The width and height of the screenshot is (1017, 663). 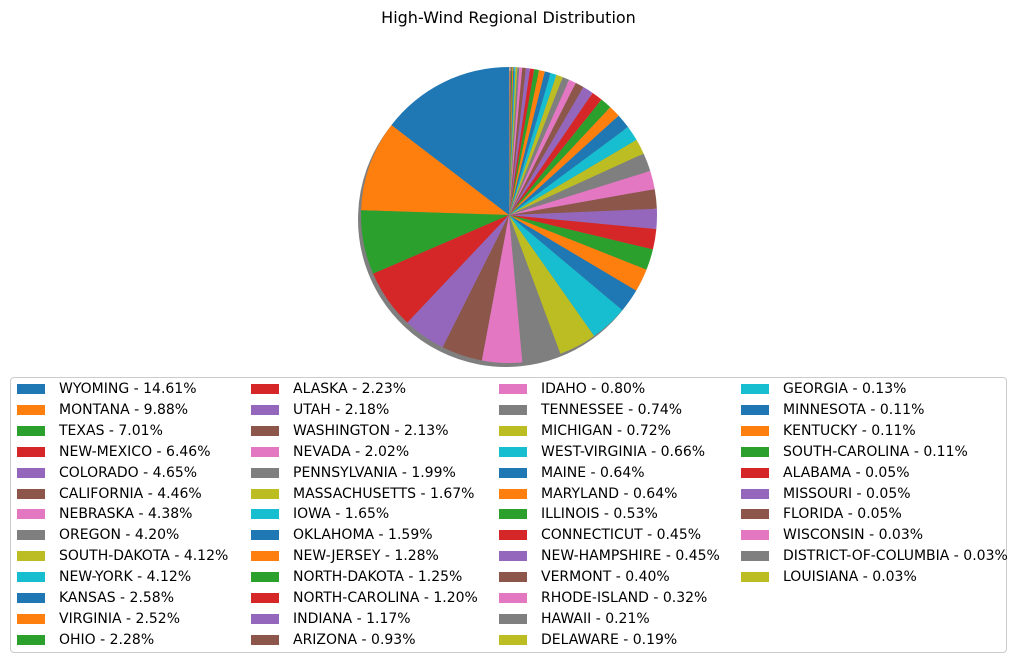 I want to click on legend-label: DISTRICT-OF-COLUMBIA - 0.03%, so click(x=895, y=556).